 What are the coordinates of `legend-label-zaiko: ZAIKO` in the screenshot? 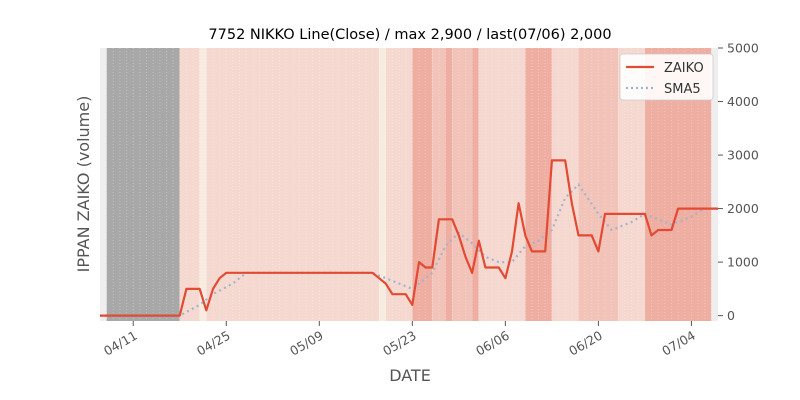 It's located at (684, 68).